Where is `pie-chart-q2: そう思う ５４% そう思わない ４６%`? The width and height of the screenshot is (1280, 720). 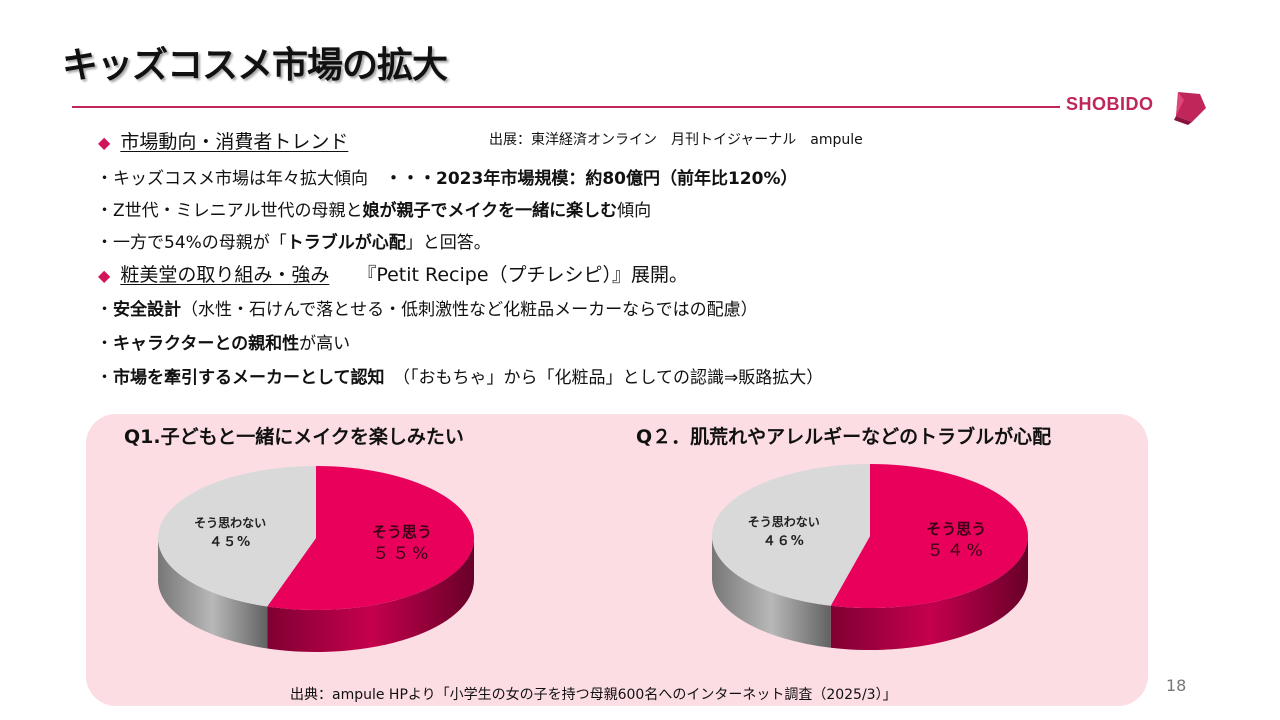 pie-chart-q2: そう思う ５４% そう思わない ４６% is located at coordinates (869, 557).